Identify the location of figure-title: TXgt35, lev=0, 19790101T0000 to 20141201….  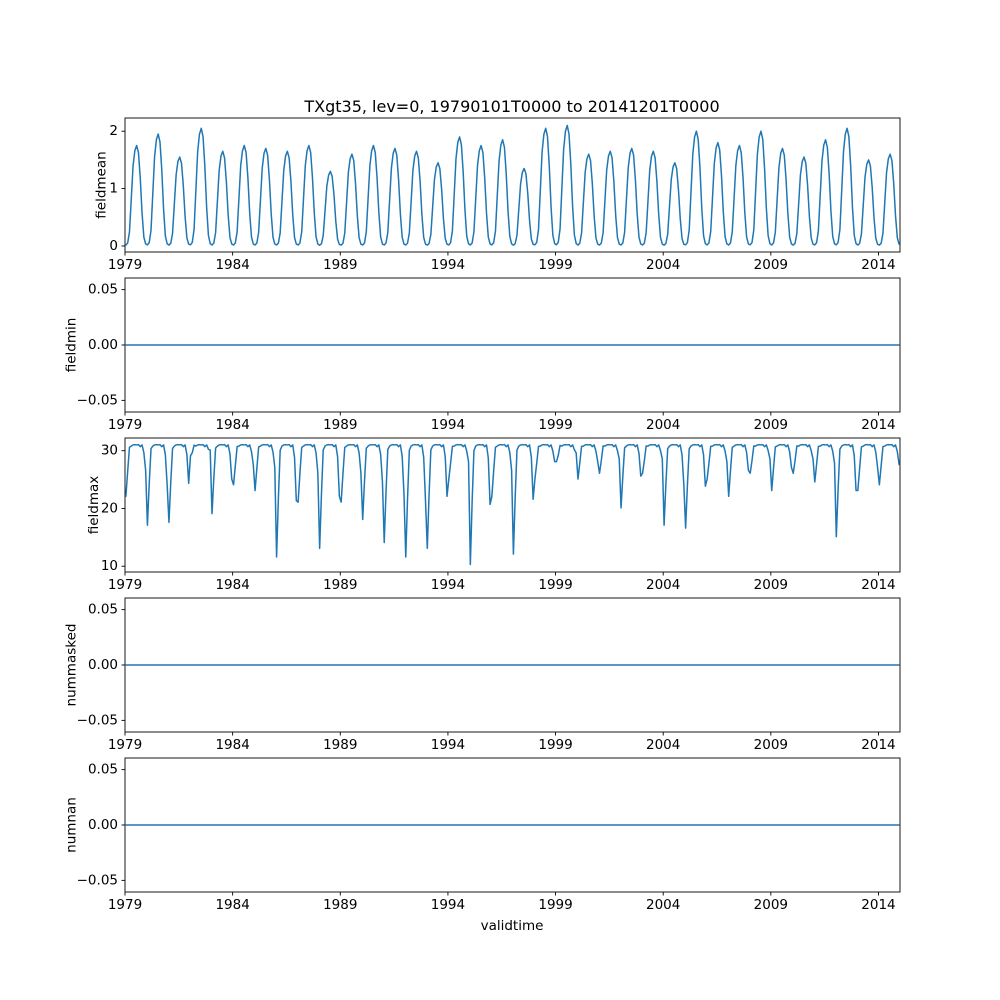
(512, 106).